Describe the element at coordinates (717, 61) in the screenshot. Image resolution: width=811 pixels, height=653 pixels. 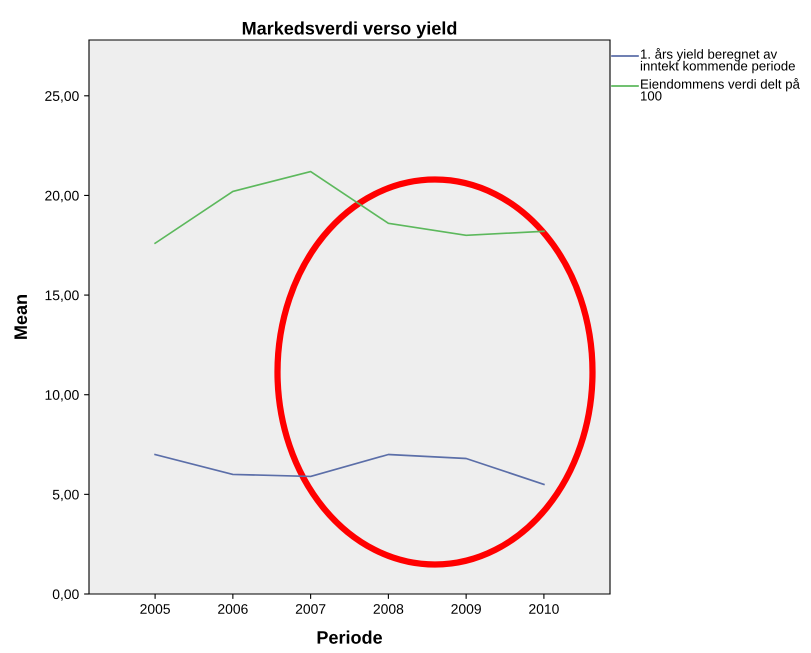
I see `legend-label: 1. års yield beregnet av inntekt kommende periode` at that location.